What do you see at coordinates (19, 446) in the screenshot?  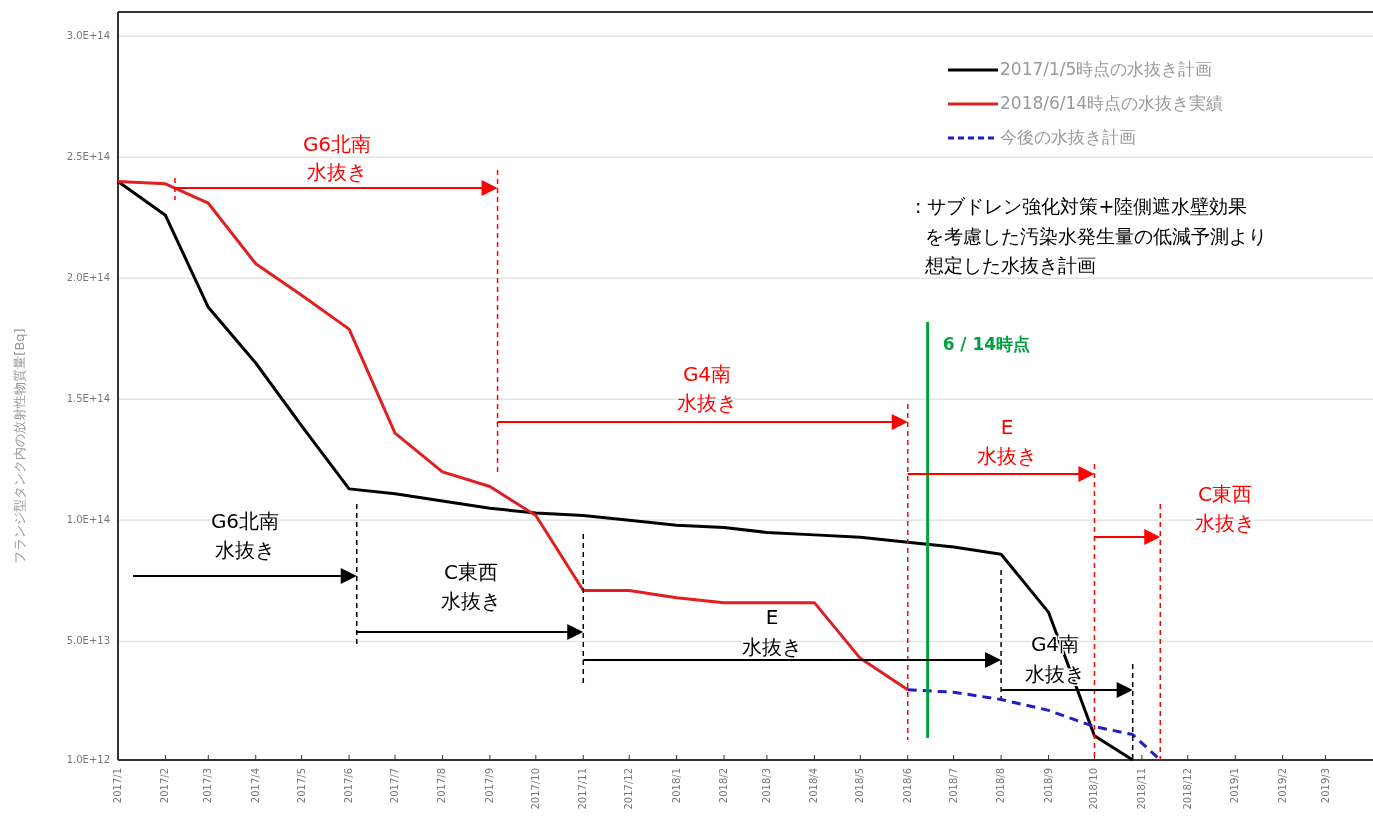 I see `y-axis-title: フランジ型タンク内の放射性物質量[Bq]` at bounding box center [19, 446].